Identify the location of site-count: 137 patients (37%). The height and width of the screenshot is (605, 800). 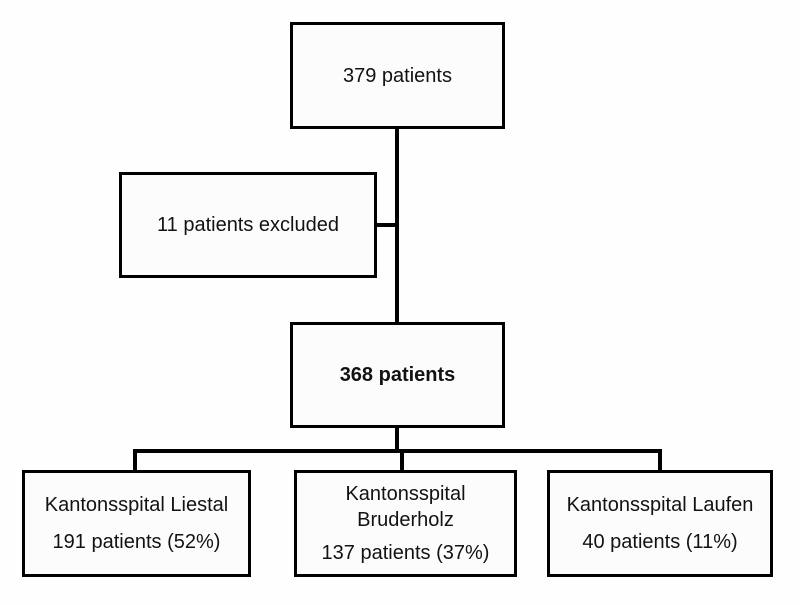
(405, 553).